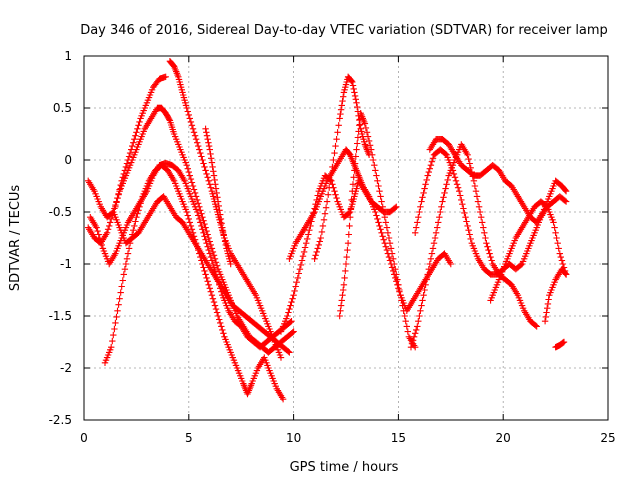  I want to click on y-tick-label-0: -2.5, so click(60, 420).